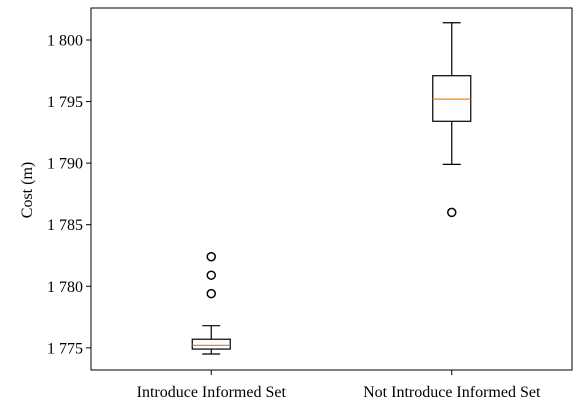  Describe the element at coordinates (212, 392) in the screenshot. I see `x-tick-label: Introduce Informed Set` at that location.